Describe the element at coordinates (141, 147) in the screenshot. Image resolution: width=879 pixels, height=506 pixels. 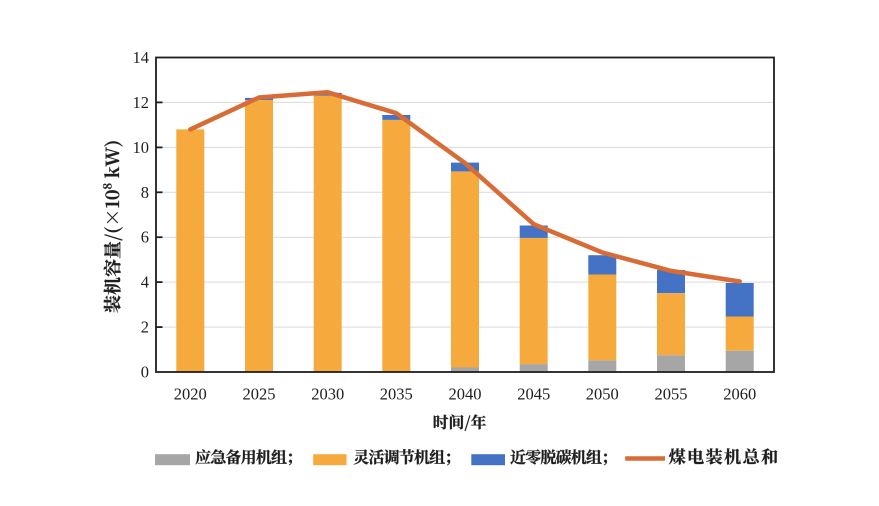
I see `svg-text: 10` at that location.